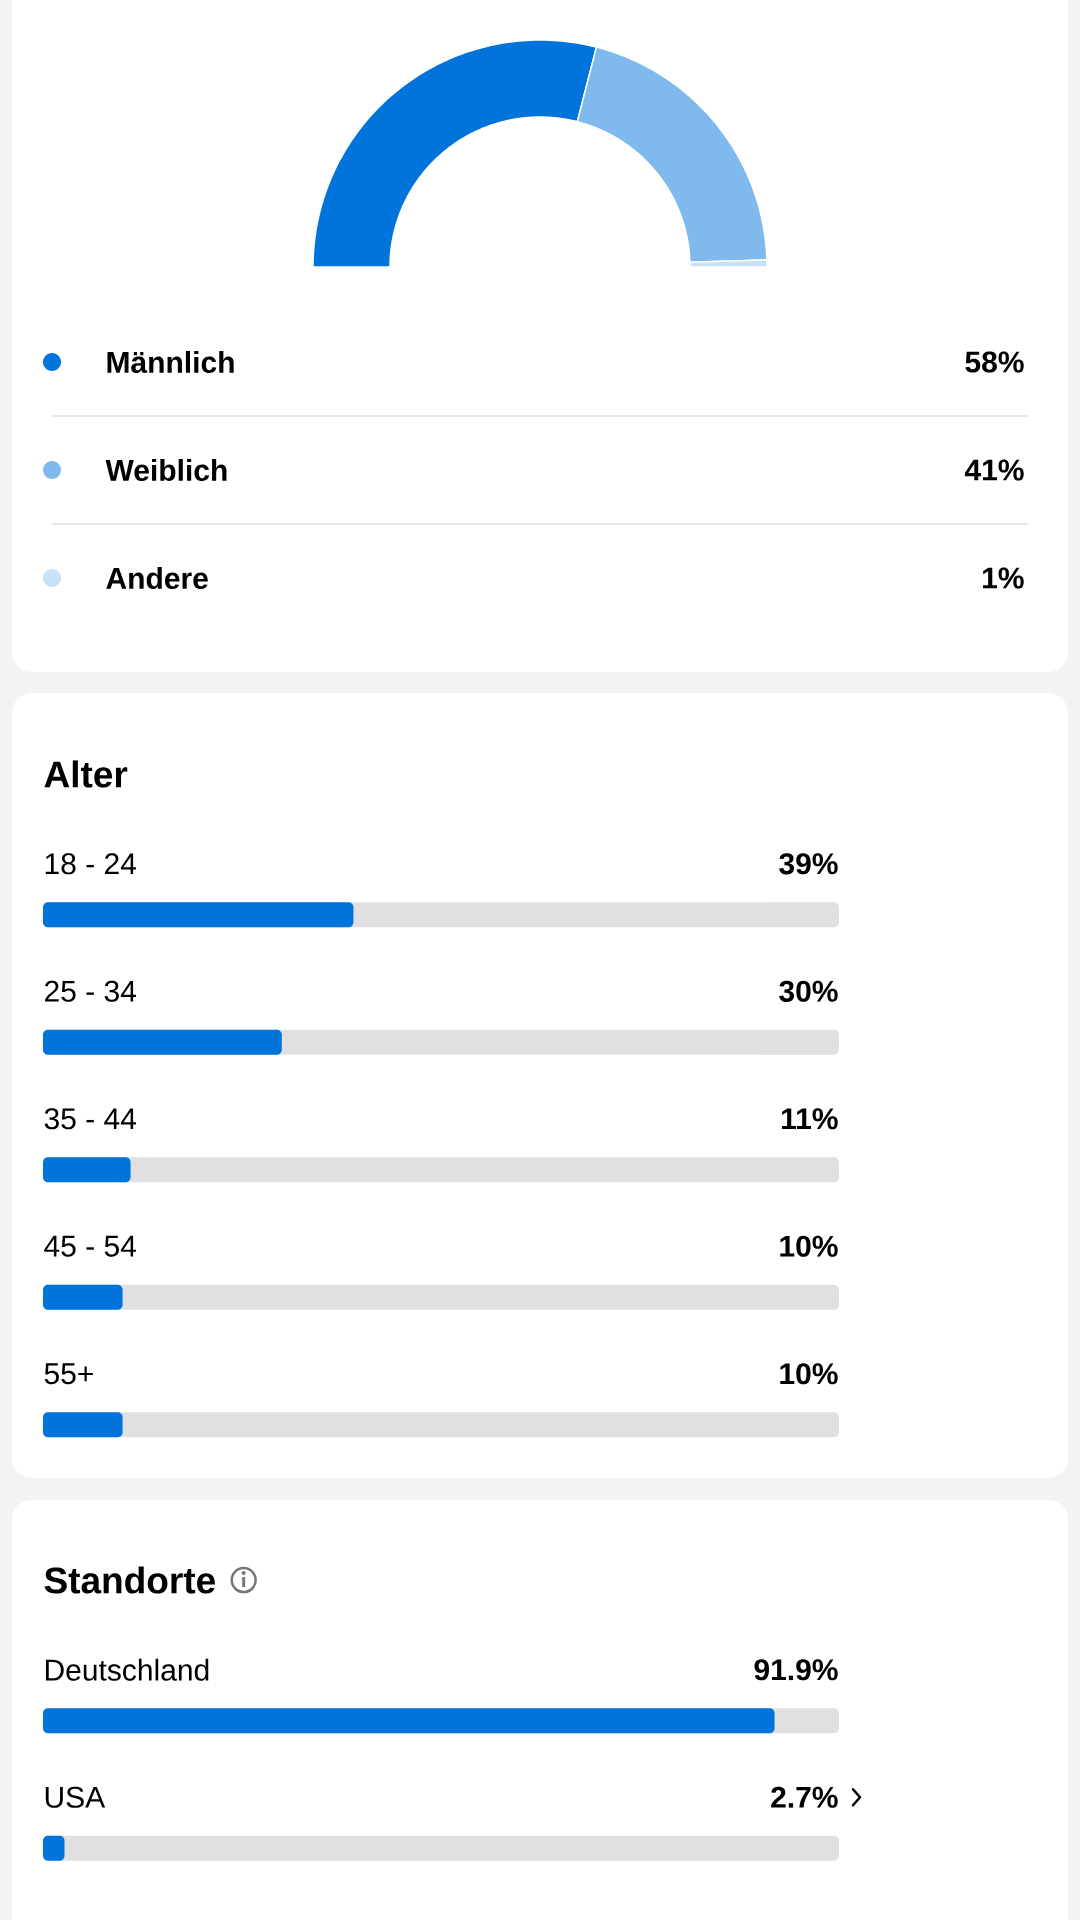 This screenshot has width=1080, height=1920. I want to click on category-label: Deutschland, so click(127, 1669).